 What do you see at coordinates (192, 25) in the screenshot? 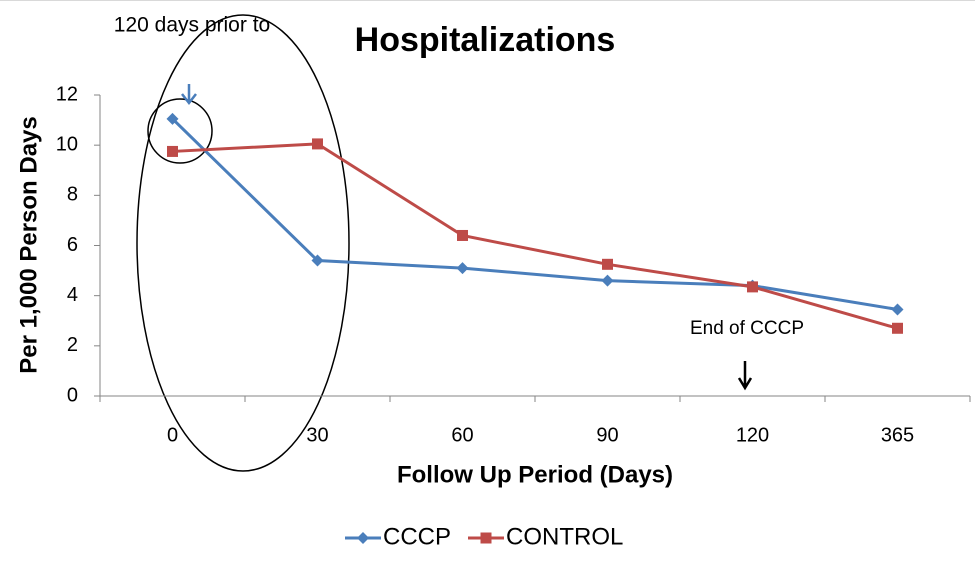
I see `annotation: 120 days prior to` at bounding box center [192, 25].